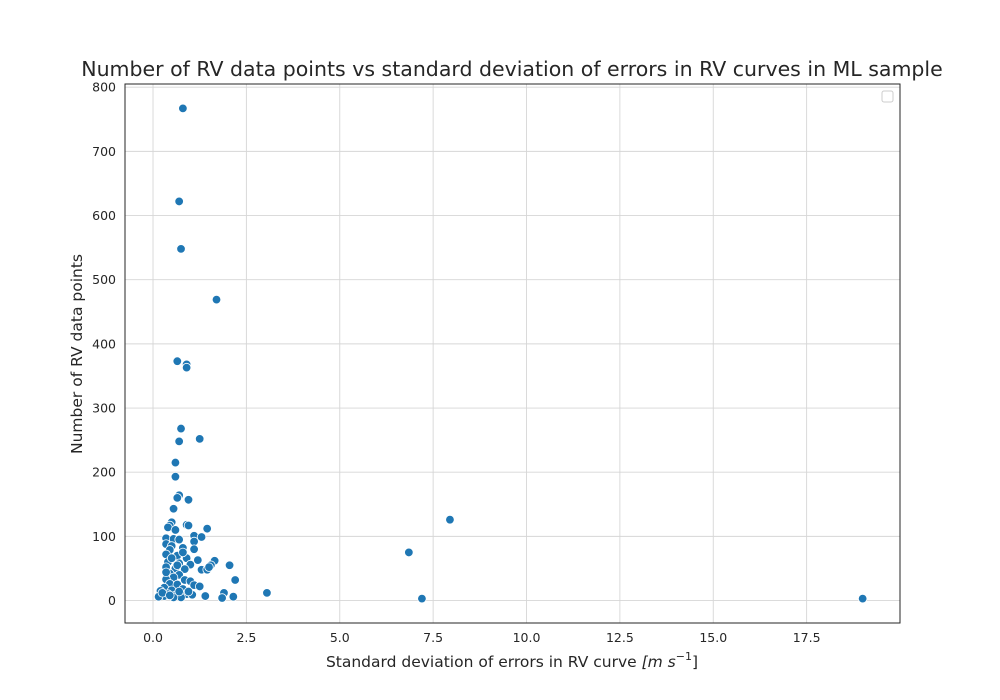 The image size is (1000, 700). I want to click on y-tick-label: 400, so click(104, 343).